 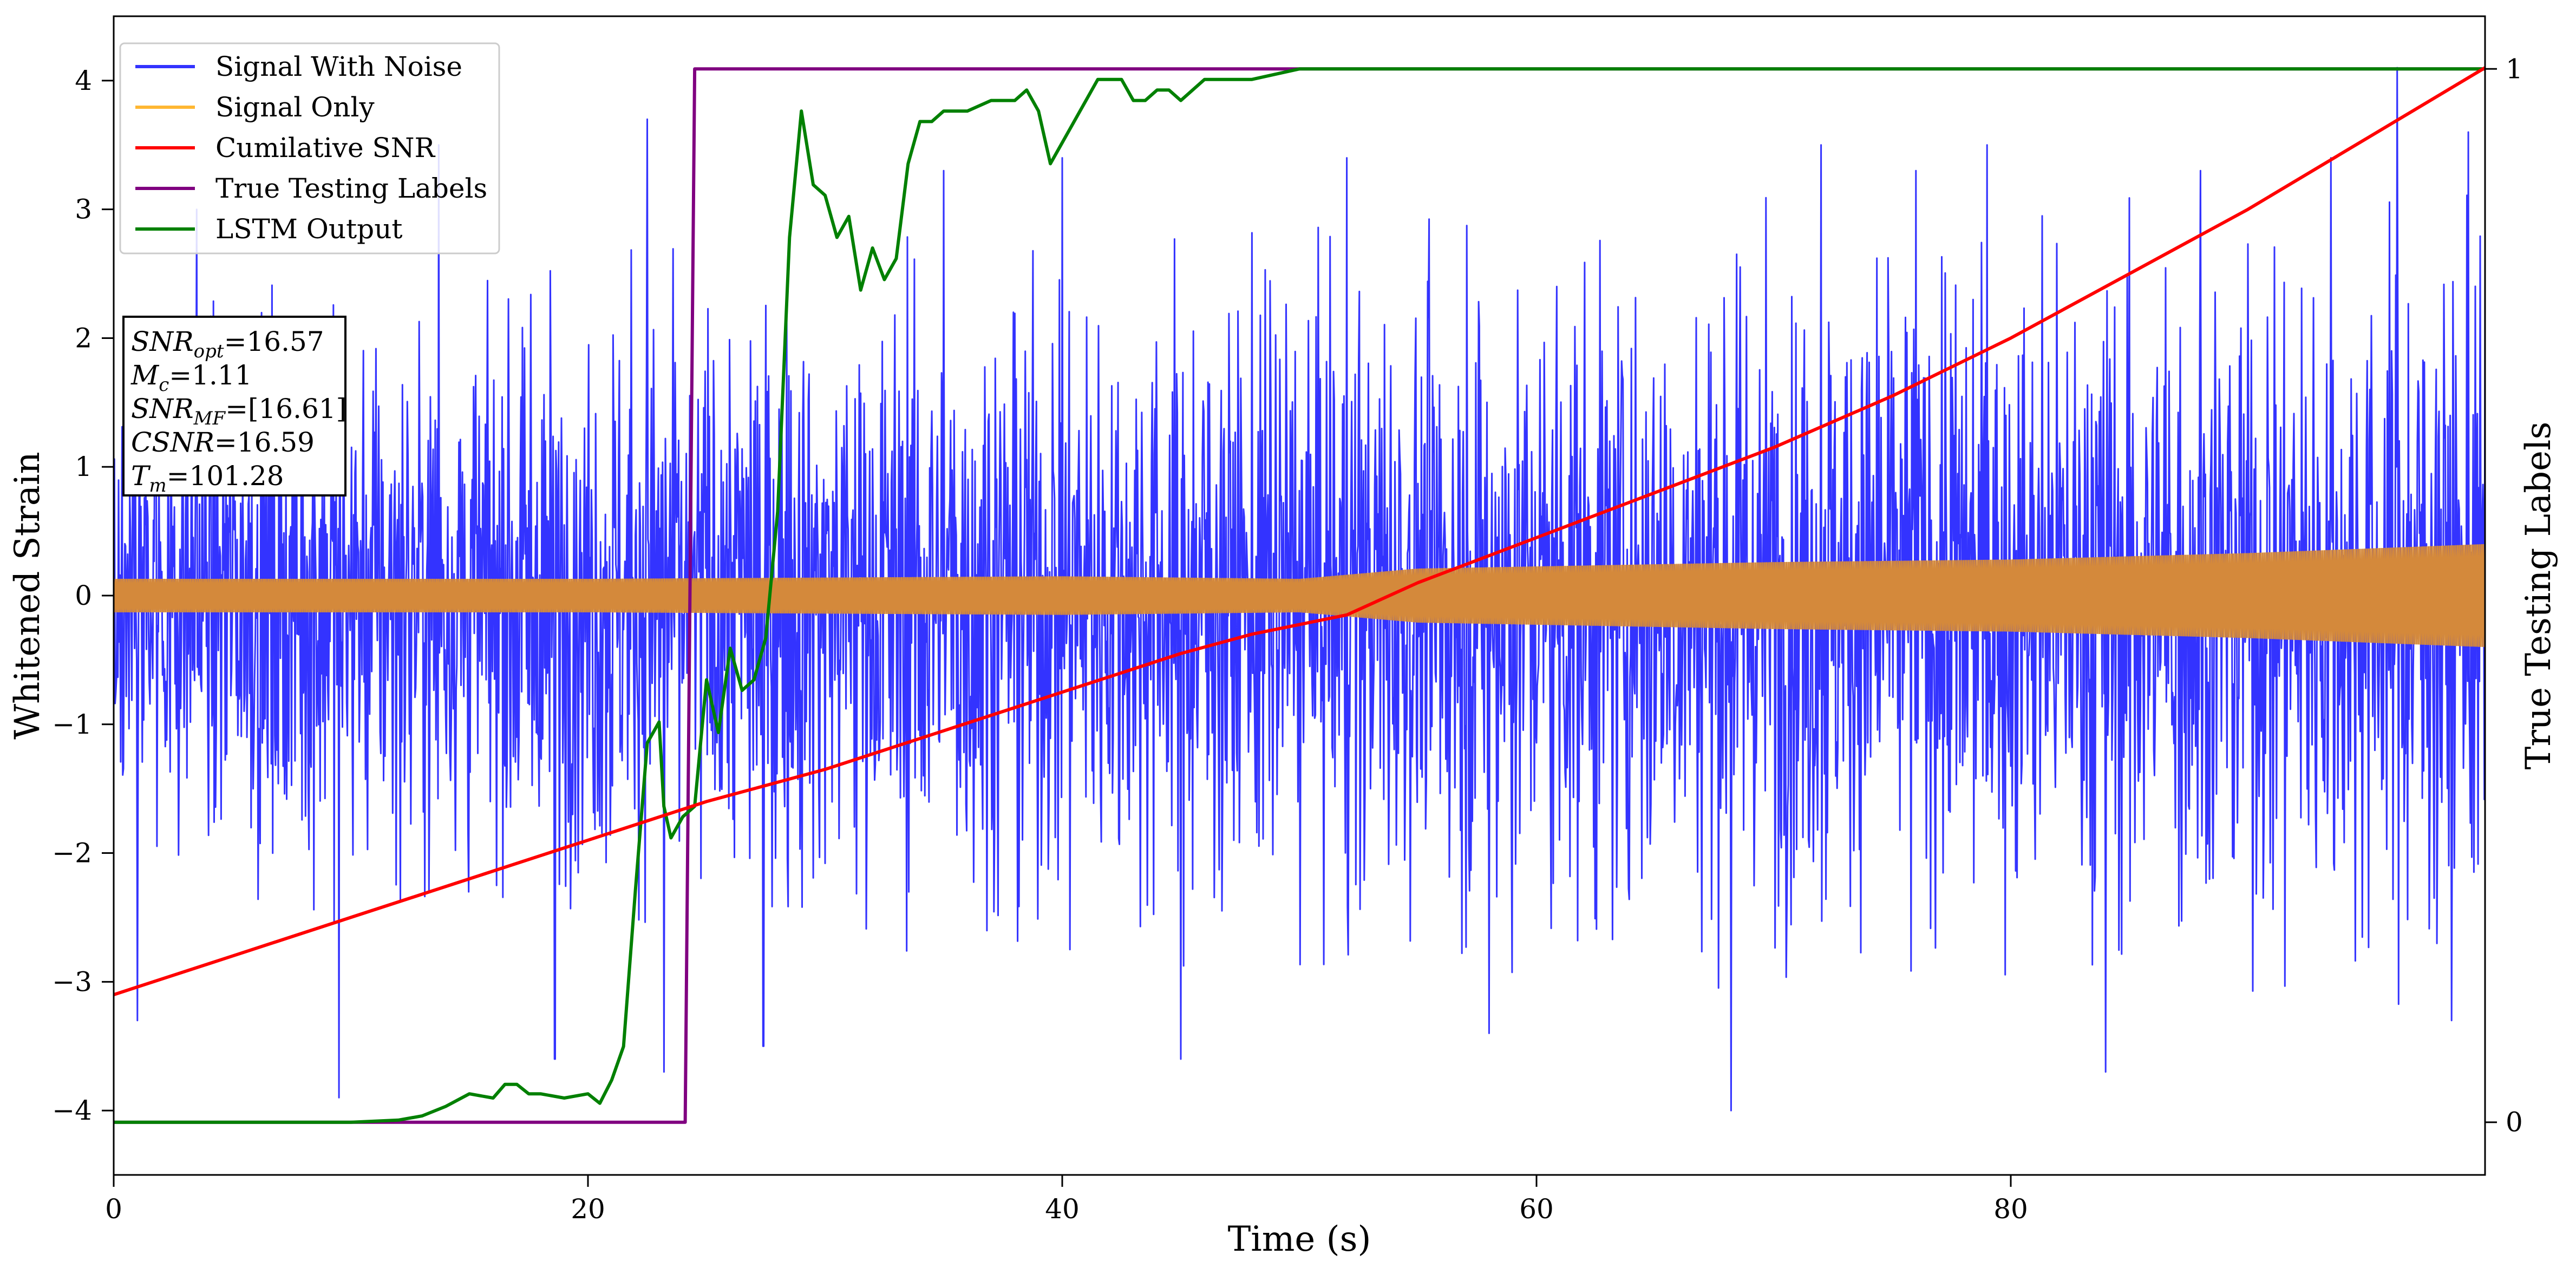 I want to click on y-tick-label: −3, so click(x=72, y=981).